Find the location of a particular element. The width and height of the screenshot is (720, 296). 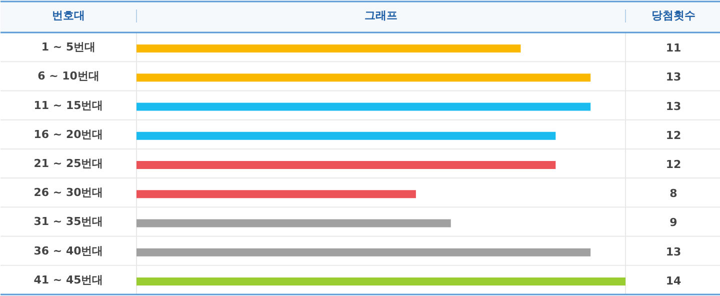

data-label: 14 is located at coordinates (674, 281).